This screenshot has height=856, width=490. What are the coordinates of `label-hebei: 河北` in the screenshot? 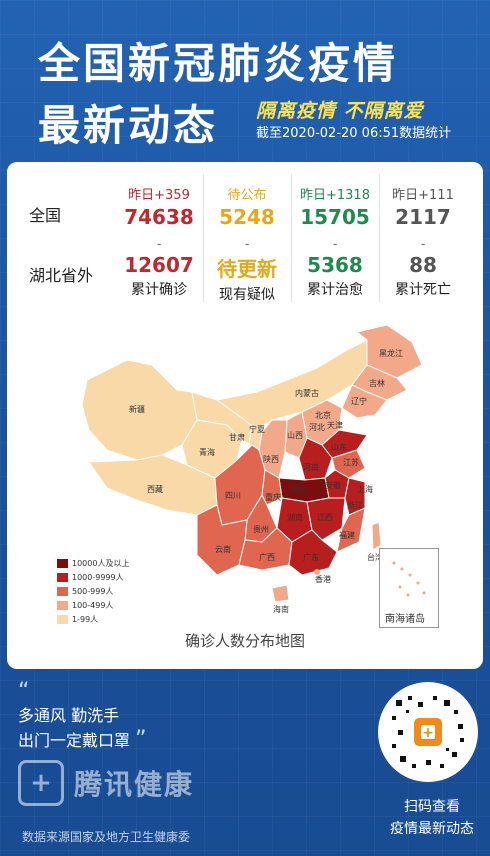 It's located at (317, 427).